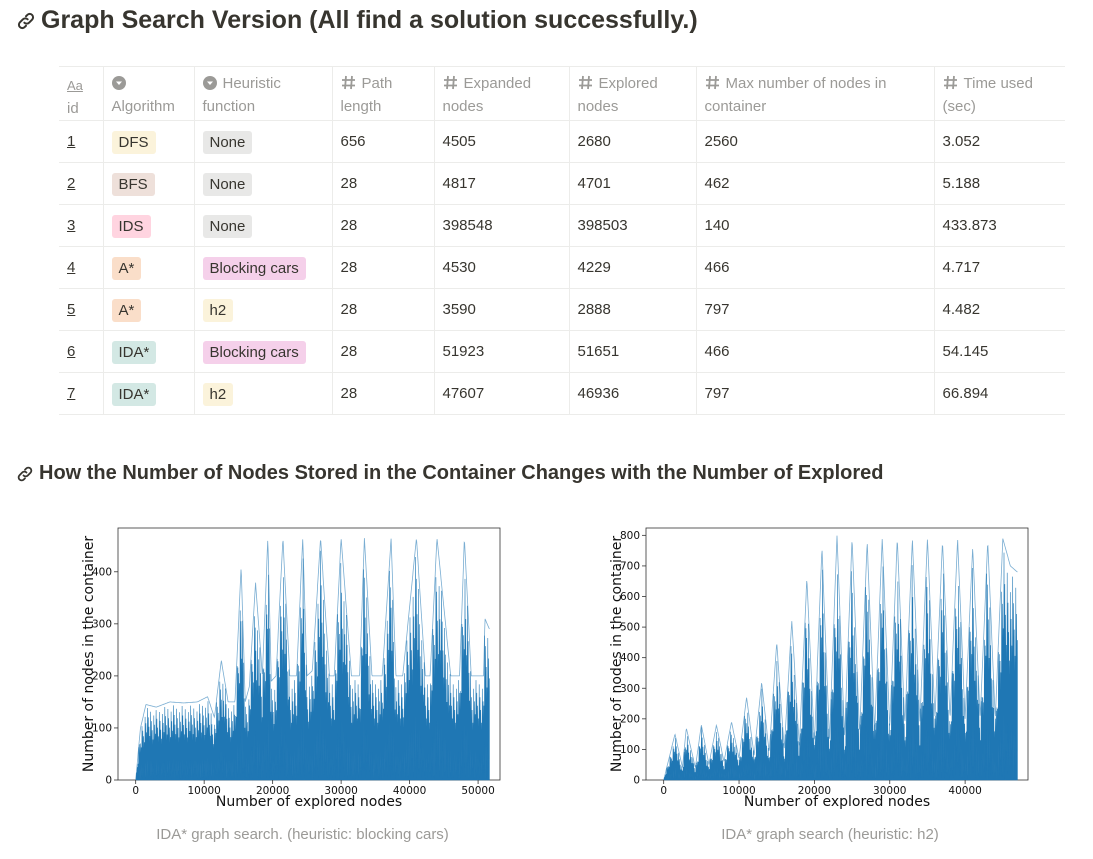  Describe the element at coordinates (81, 309) in the screenshot. I see `row-id-link: 5` at that location.